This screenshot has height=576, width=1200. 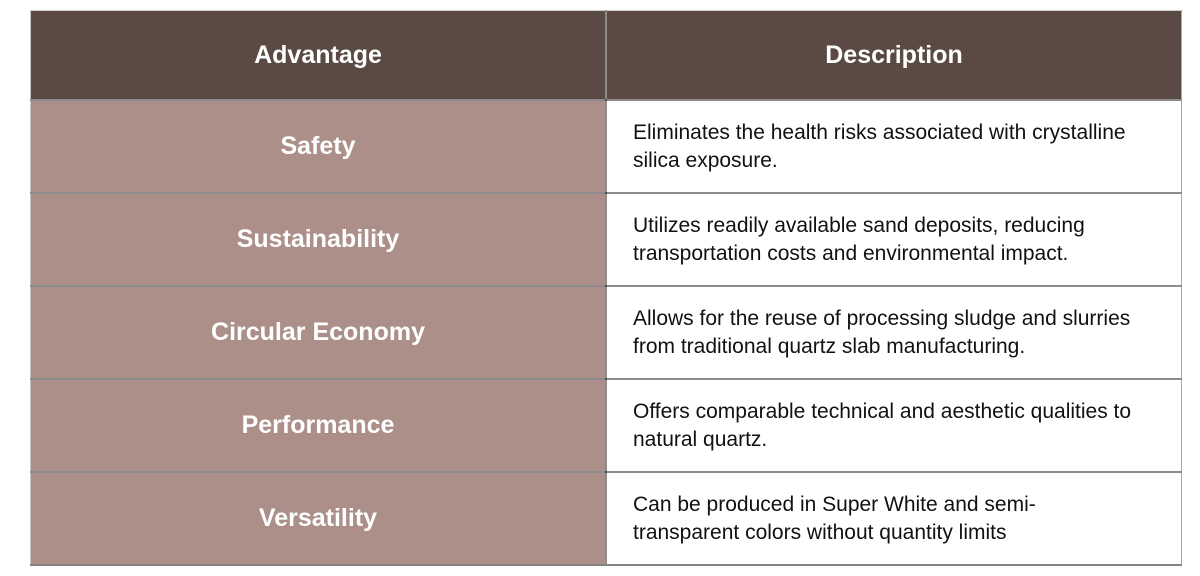 What do you see at coordinates (893, 55) in the screenshot?
I see `column-header-description: Description` at bounding box center [893, 55].